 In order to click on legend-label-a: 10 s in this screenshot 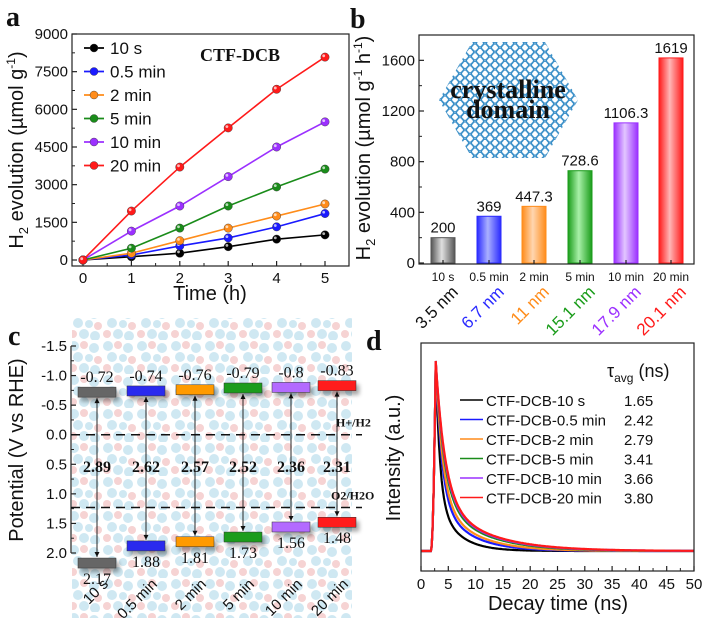, I will do `click(126, 48)`.